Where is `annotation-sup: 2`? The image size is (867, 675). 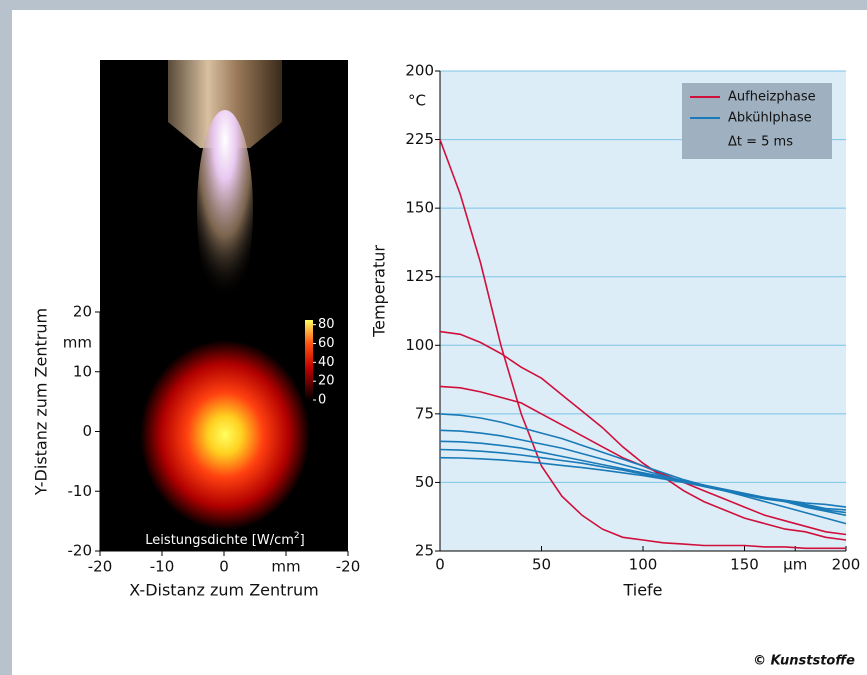 annotation-sup: 2 is located at coordinates (297, 536).